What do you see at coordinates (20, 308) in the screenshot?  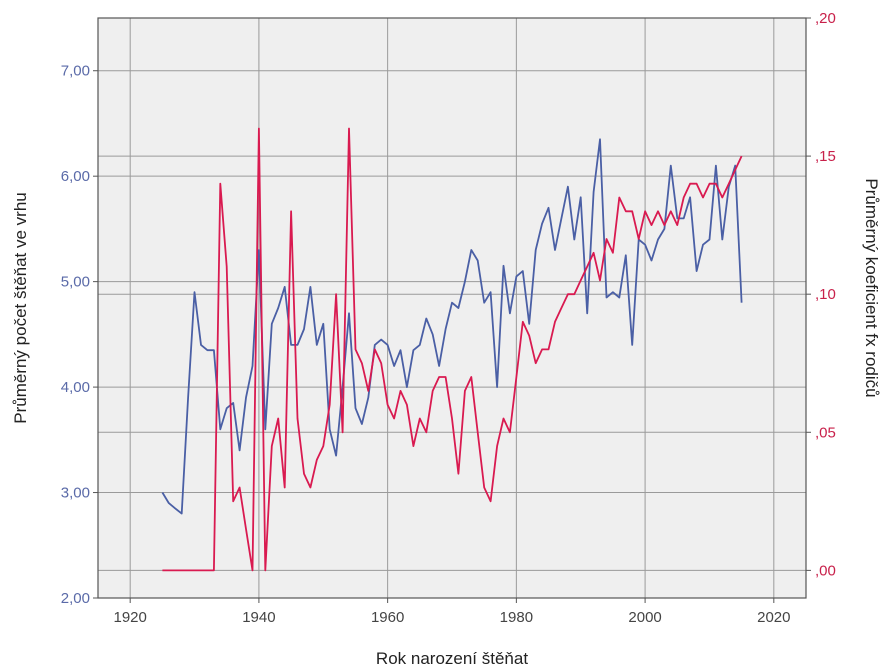 I see `left-y-axis-title: Průměrný počet štěňat ve vrhu` at bounding box center [20, 308].